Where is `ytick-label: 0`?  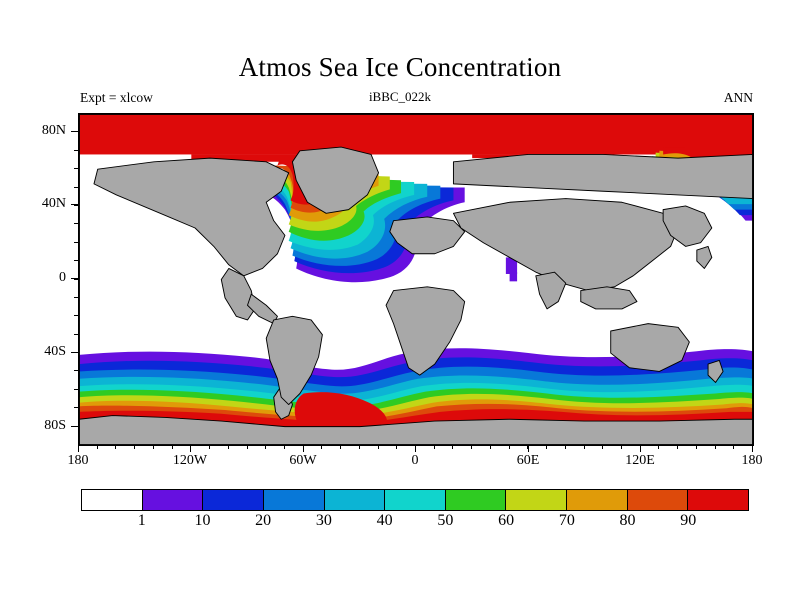
ytick-label: 0 is located at coordinates (62, 277).